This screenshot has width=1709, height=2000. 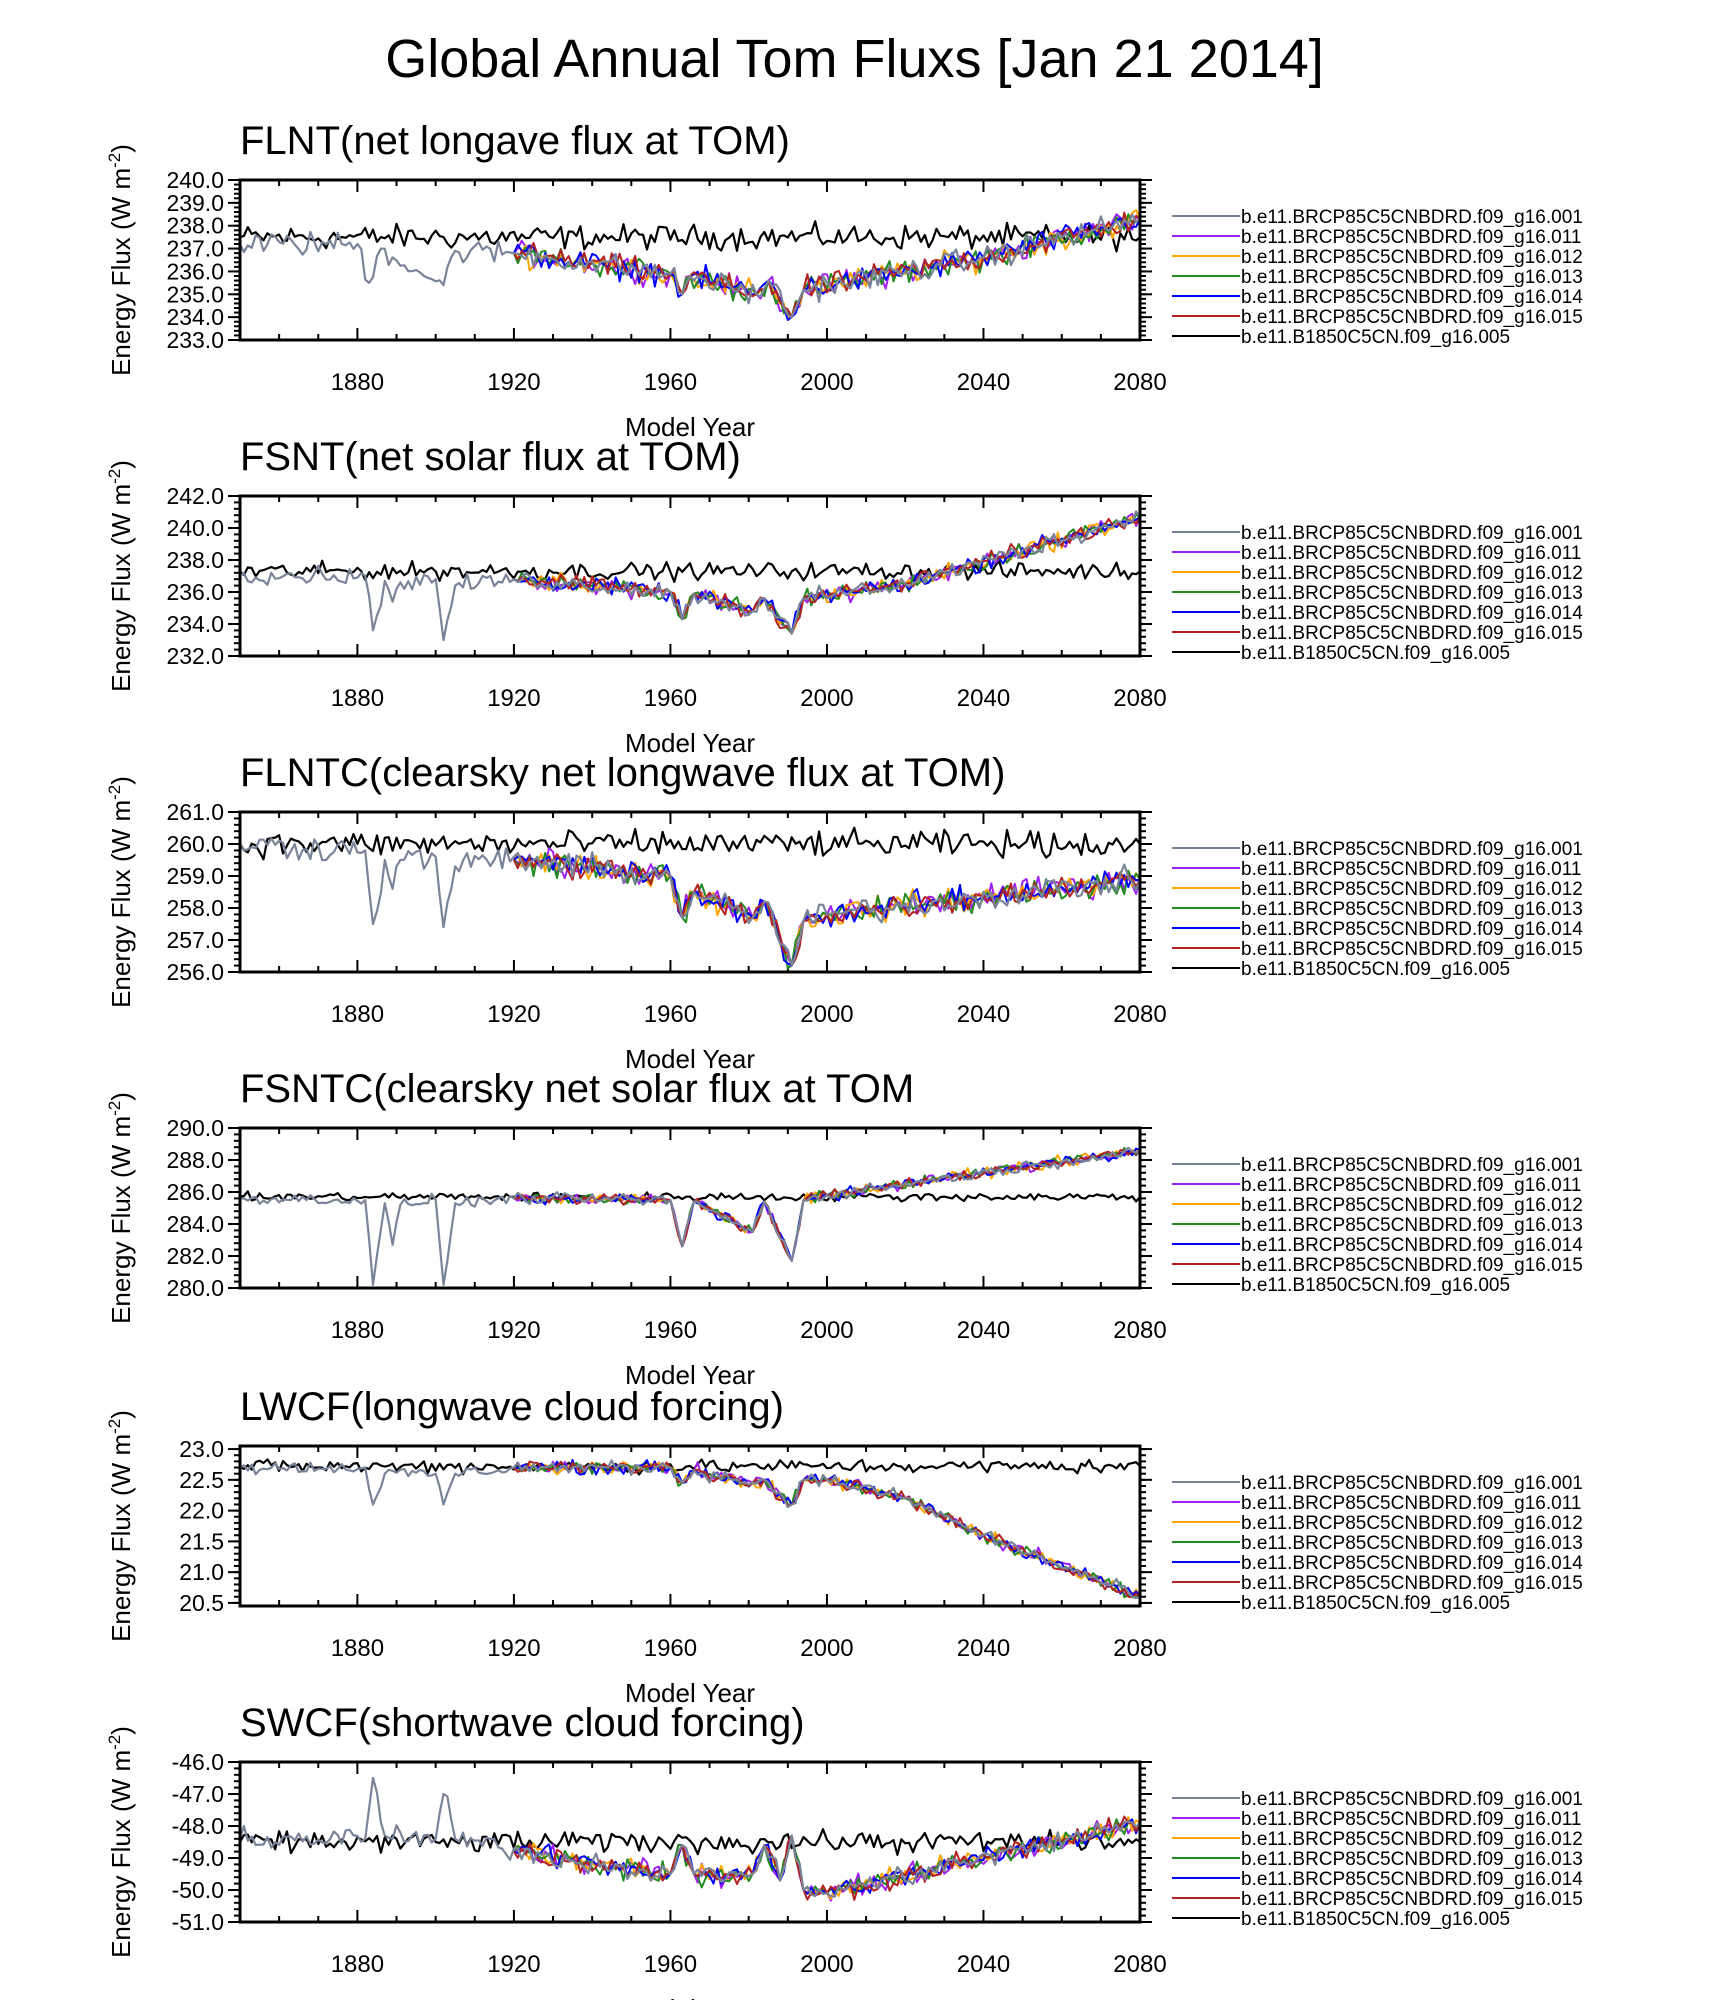 What do you see at coordinates (195, 1160) in the screenshot?
I see `y-tick-label: 288.0` at bounding box center [195, 1160].